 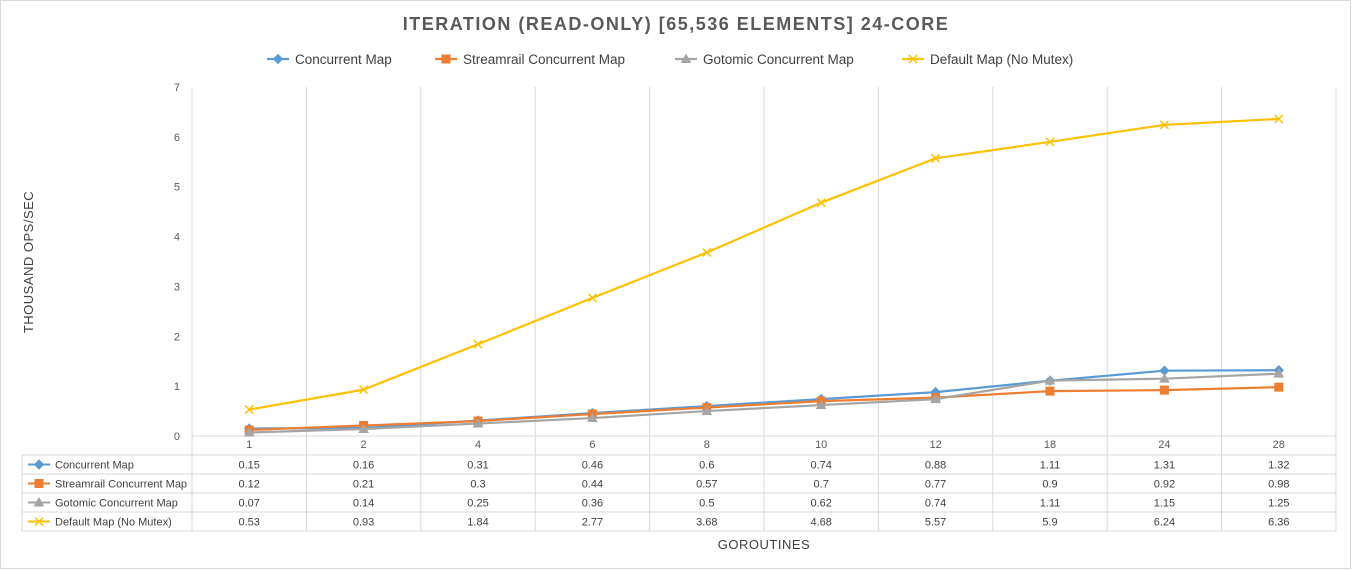 I want to click on table-cell: 0.07, so click(x=248, y=504).